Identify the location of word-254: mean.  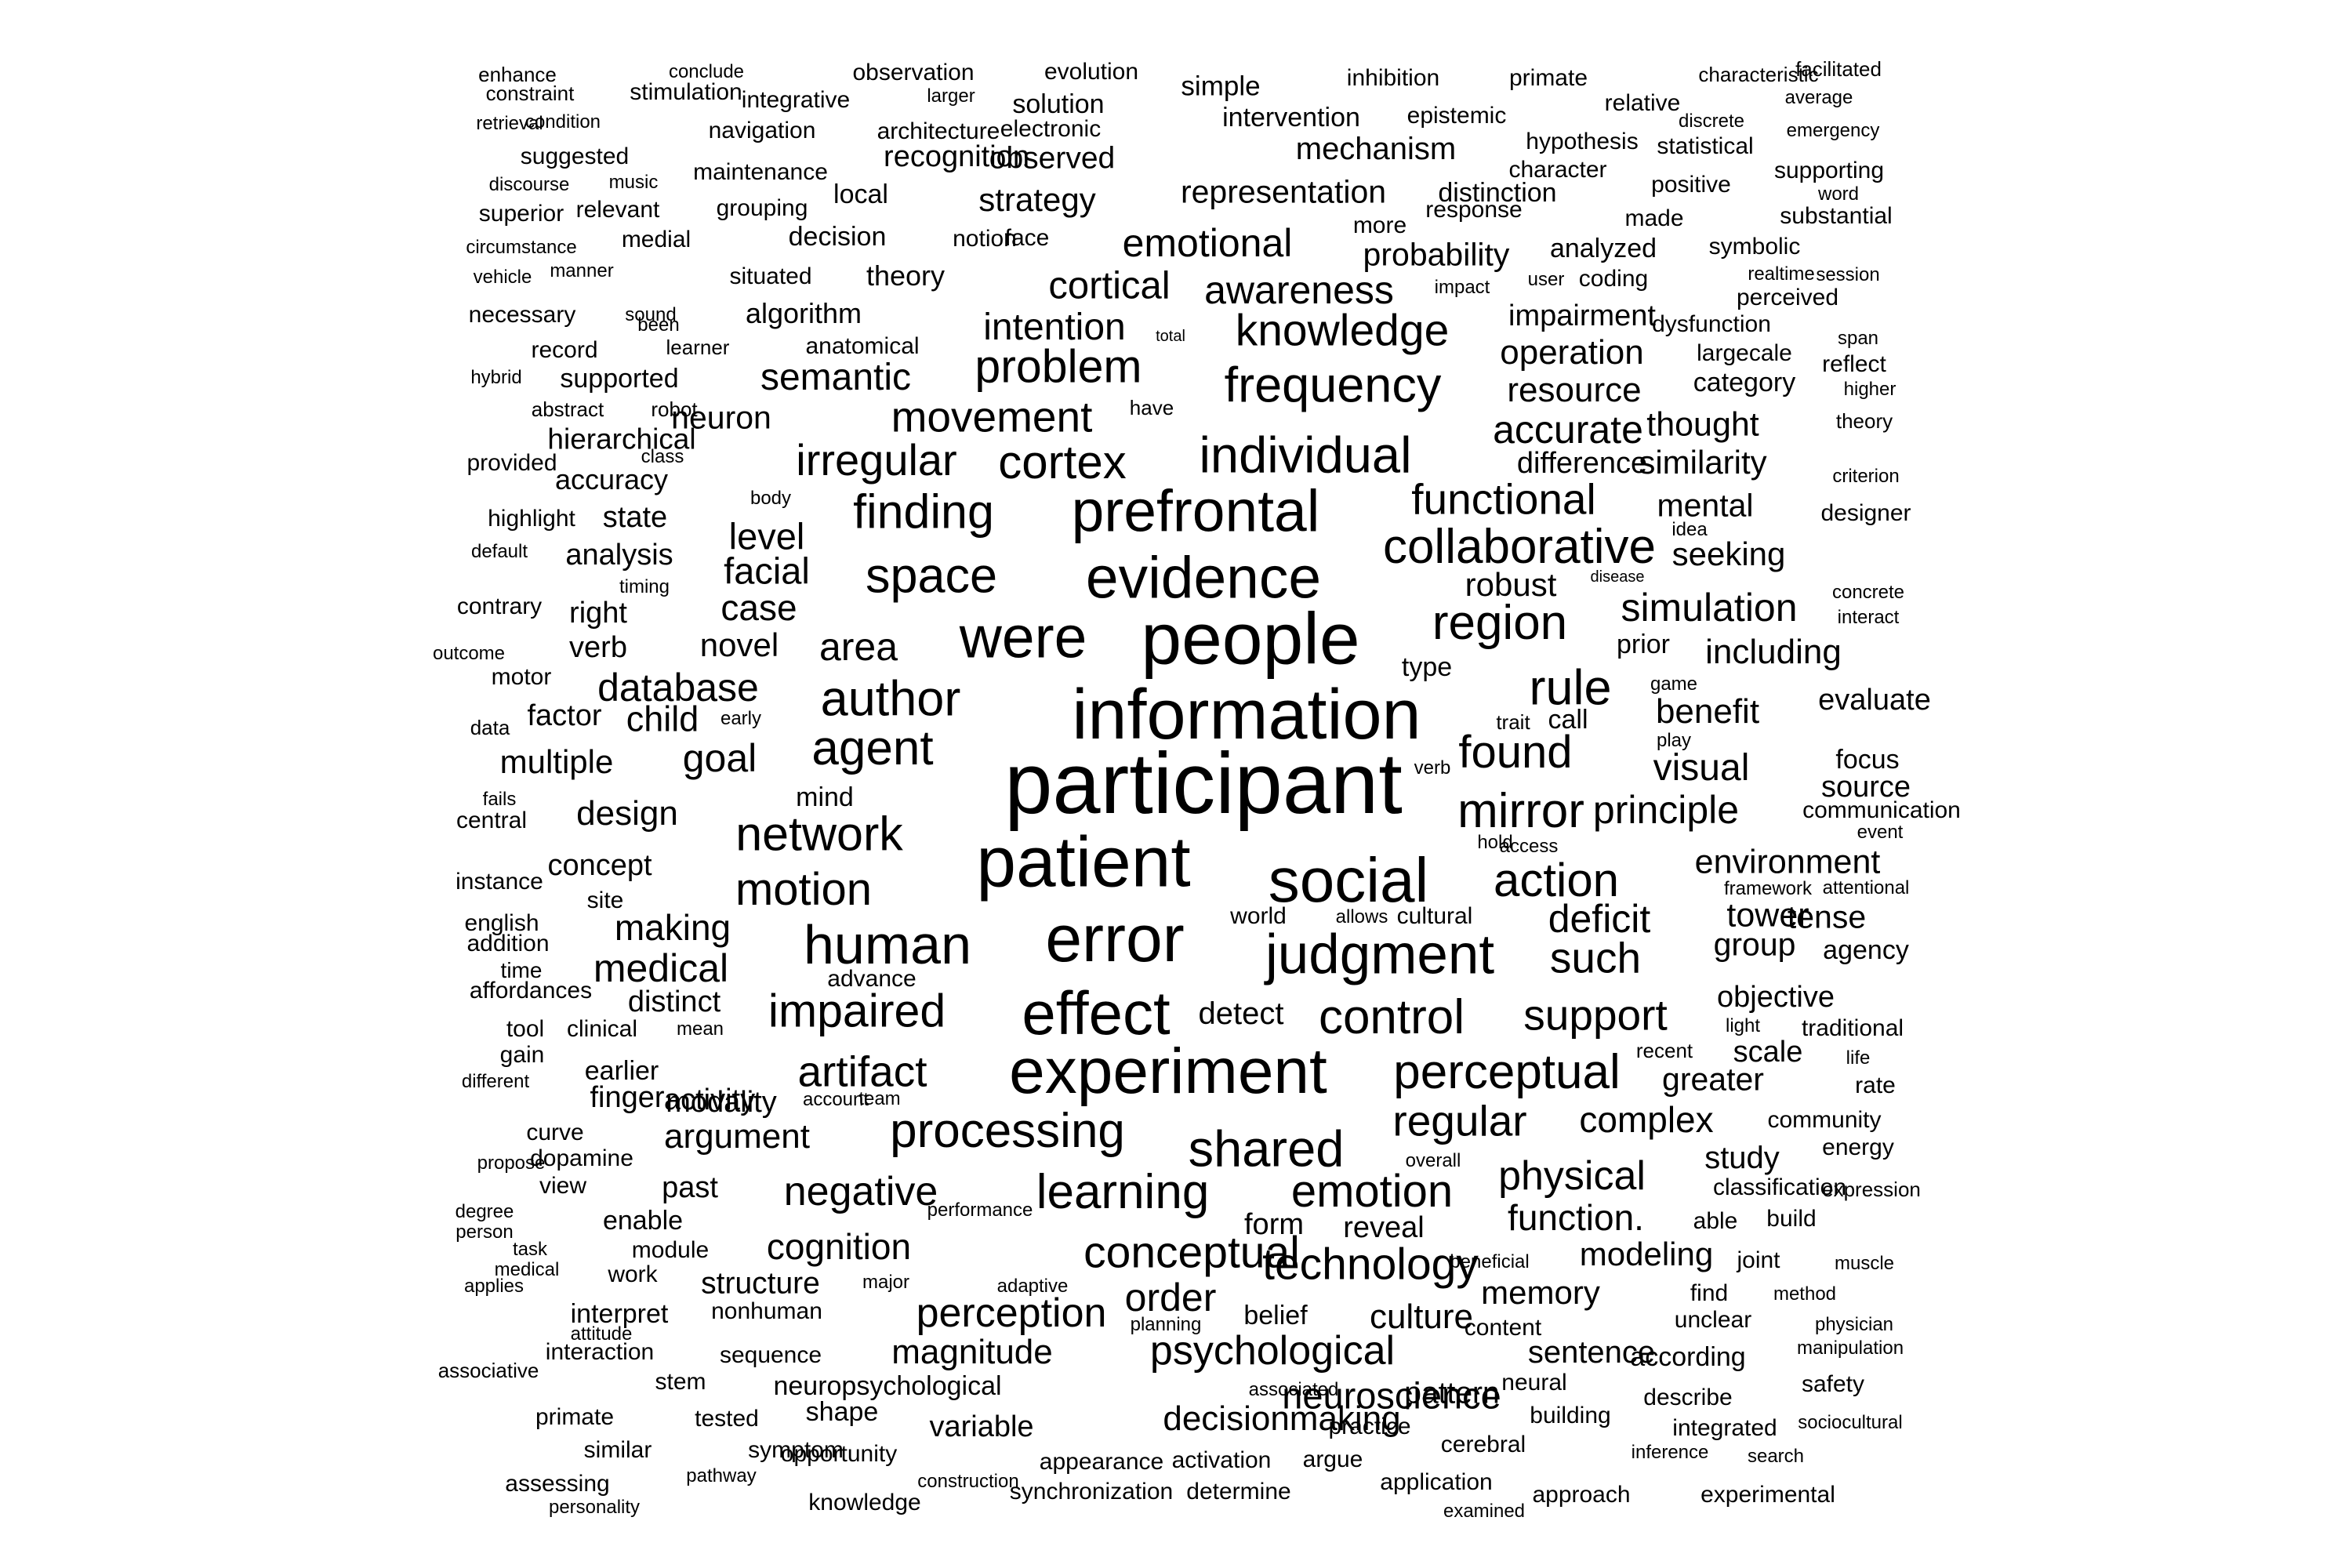
(700, 1029).